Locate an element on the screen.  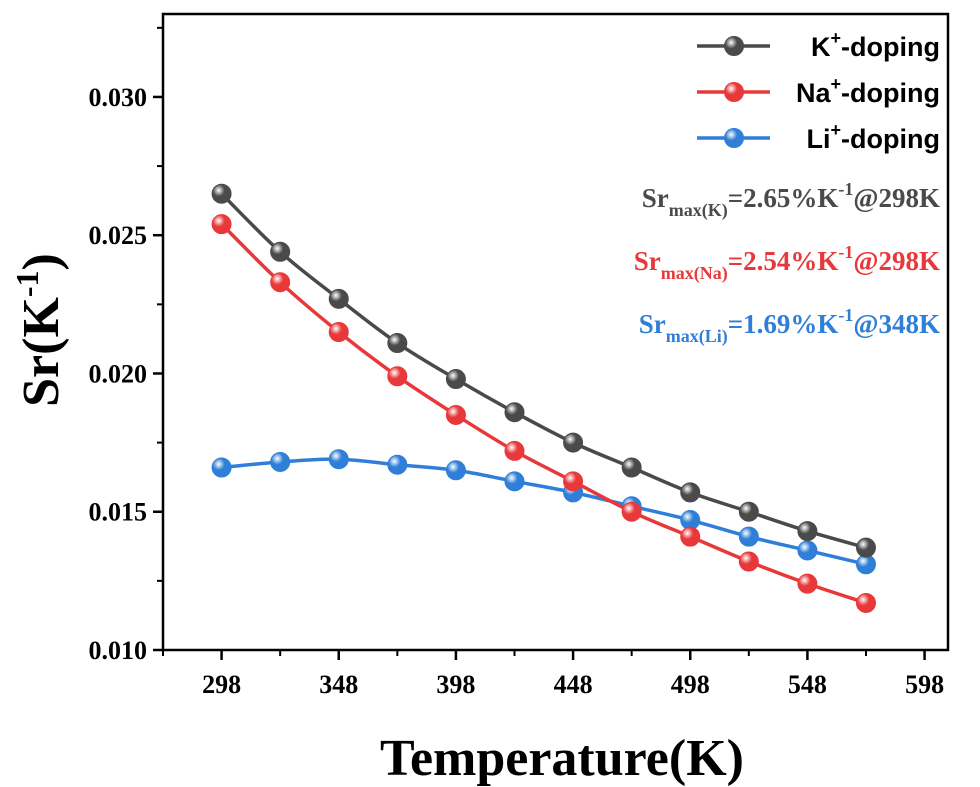
y-tick-label: 0.020 is located at coordinates (118, 373).